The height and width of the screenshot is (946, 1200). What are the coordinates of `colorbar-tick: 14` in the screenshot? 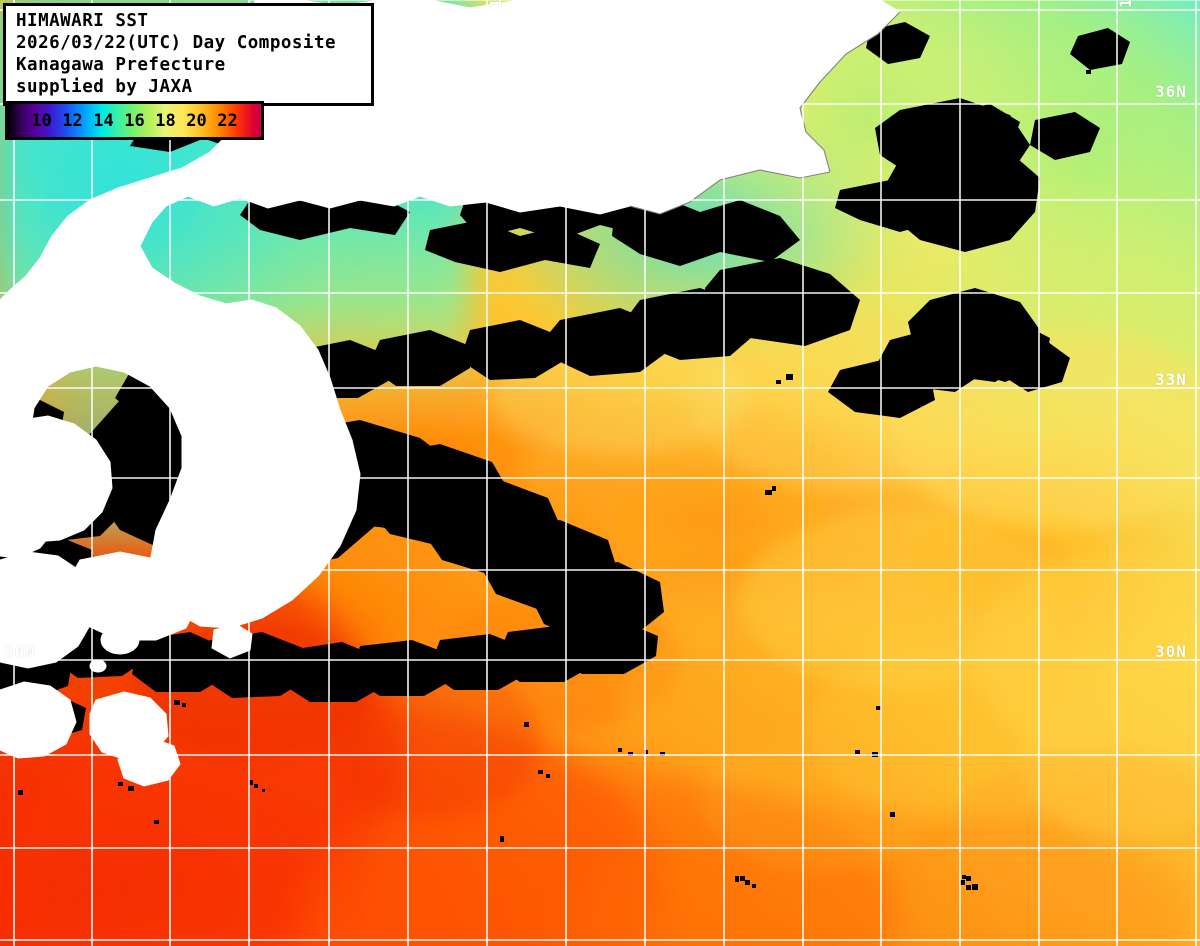 It's located at (103, 120).